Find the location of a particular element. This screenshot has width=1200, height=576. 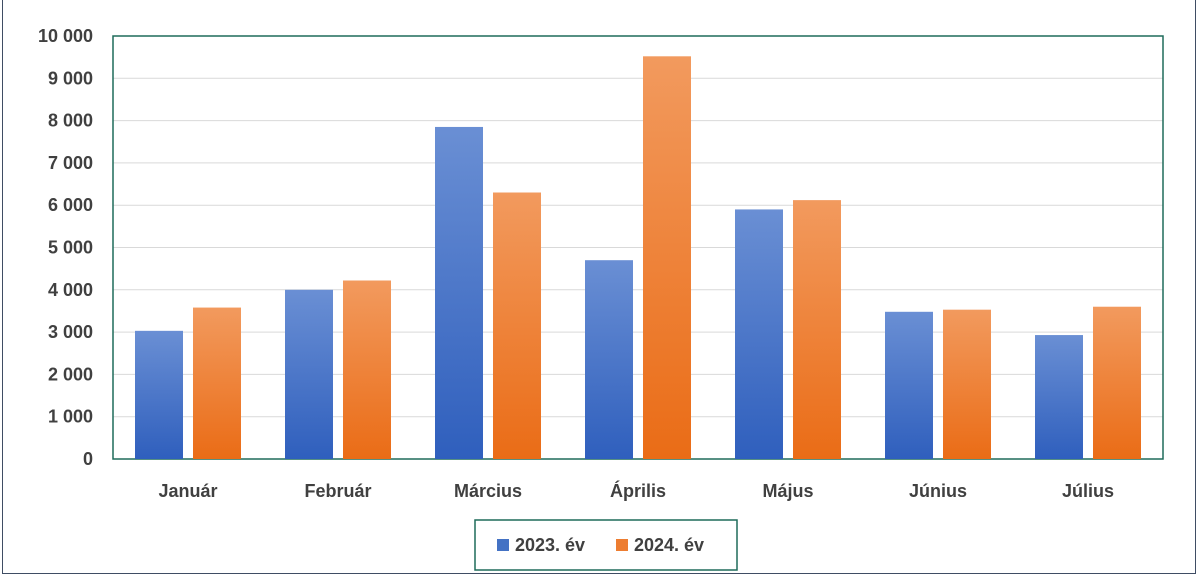

legend-box is located at coordinates (606, 545).